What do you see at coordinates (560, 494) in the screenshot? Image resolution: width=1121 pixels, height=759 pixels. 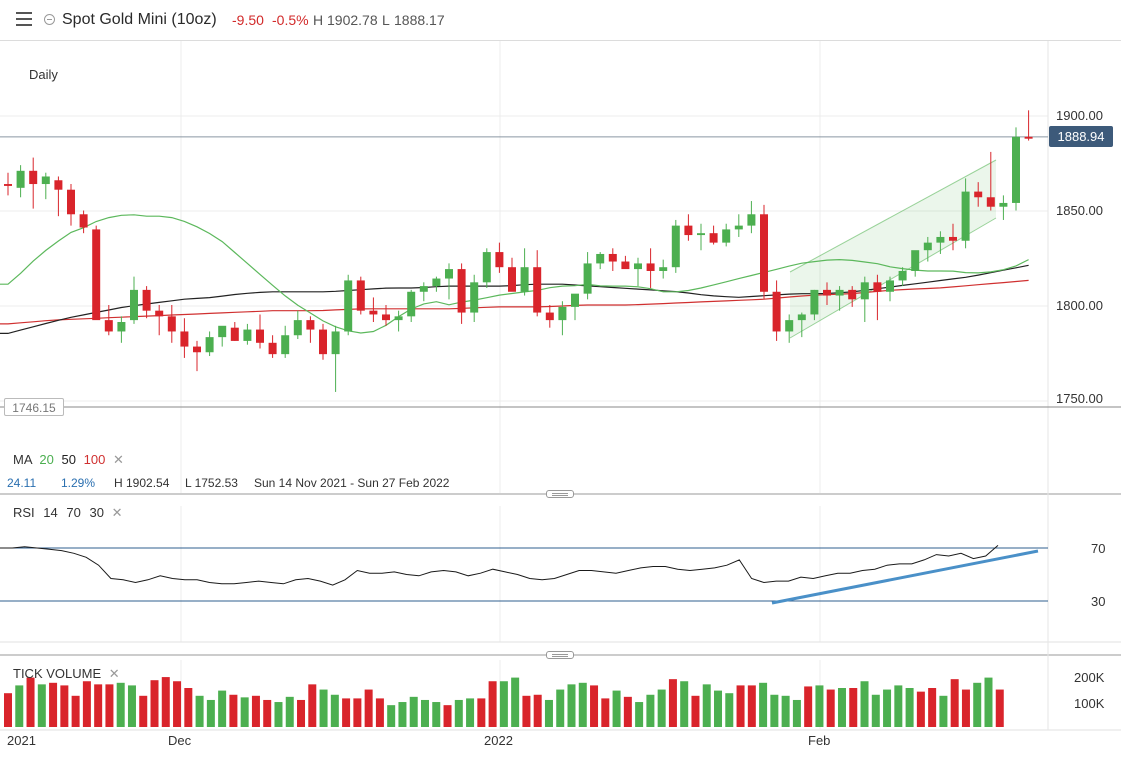 I see `panel-resize-handle-rsi` at bounding box center [560, 494].